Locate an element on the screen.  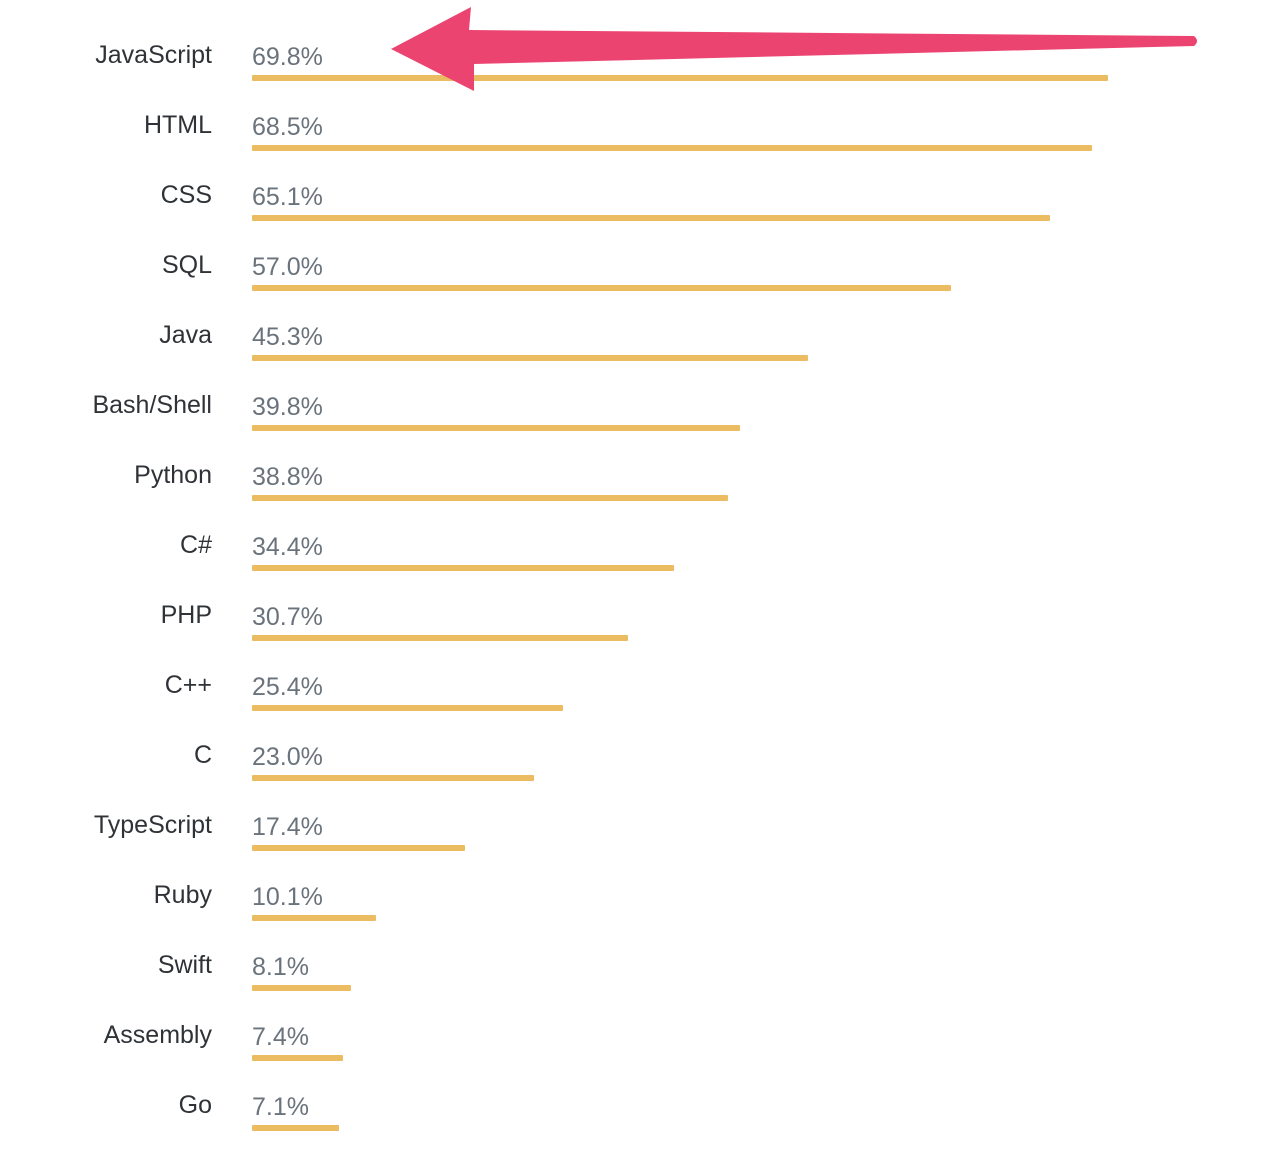
category-label: PHP is located at coordinates (186, 615).